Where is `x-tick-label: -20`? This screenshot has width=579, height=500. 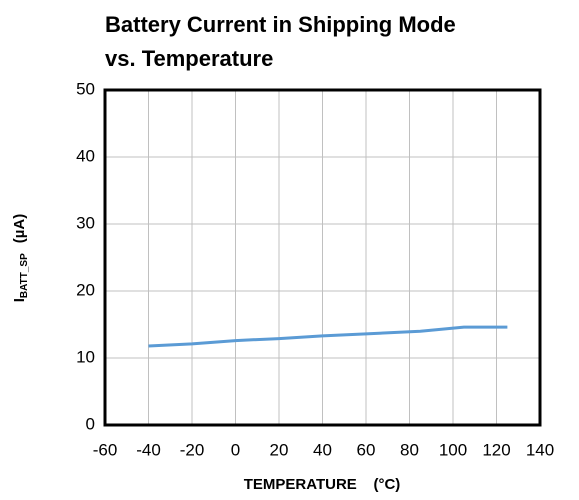 x-tick-label: -20 is located at coordinates (192, 449).